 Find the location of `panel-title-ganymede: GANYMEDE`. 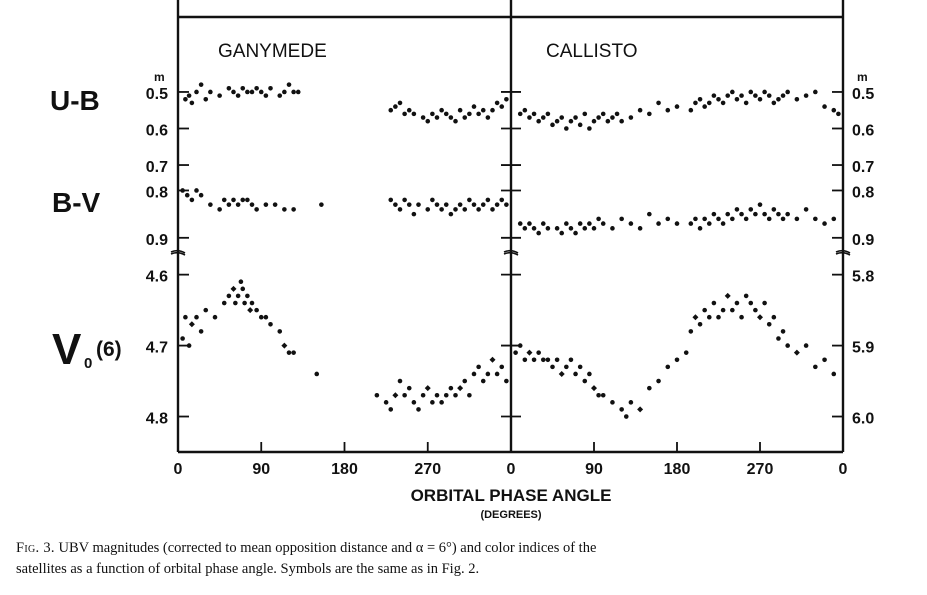

panel-title-ganymede: GANYMEDE is located at coordinates (272, 51).